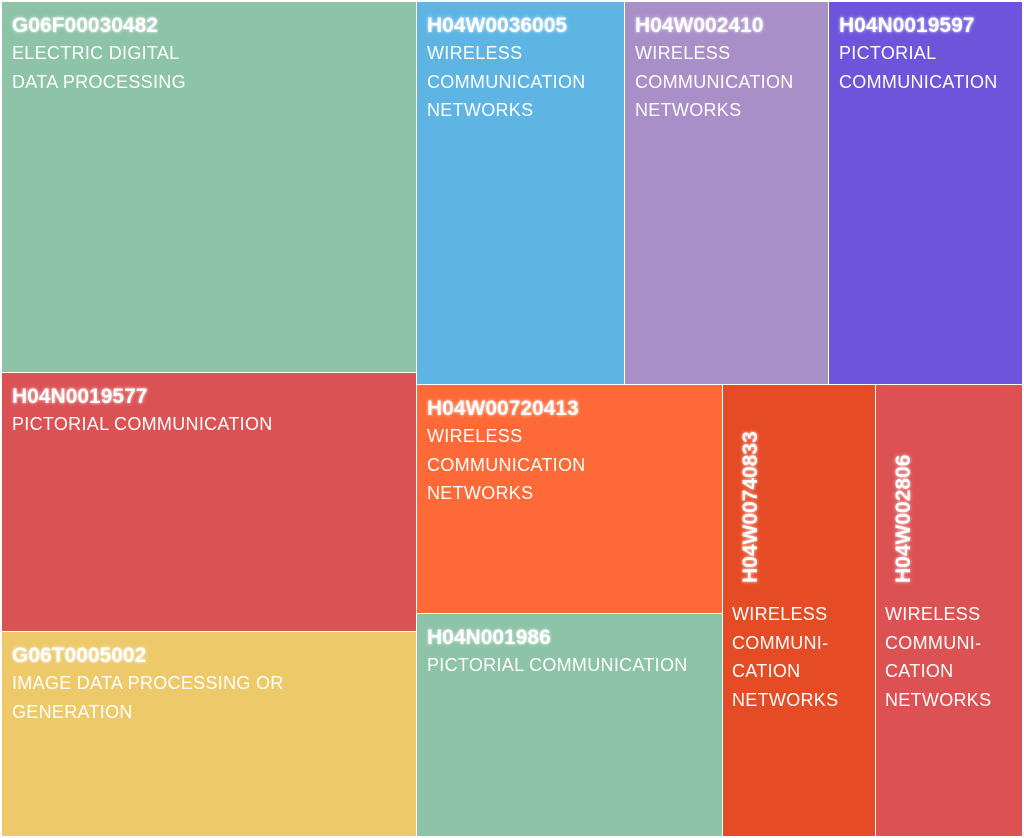  I want to click on tile-code: G06T0005002, so click(79, 655).